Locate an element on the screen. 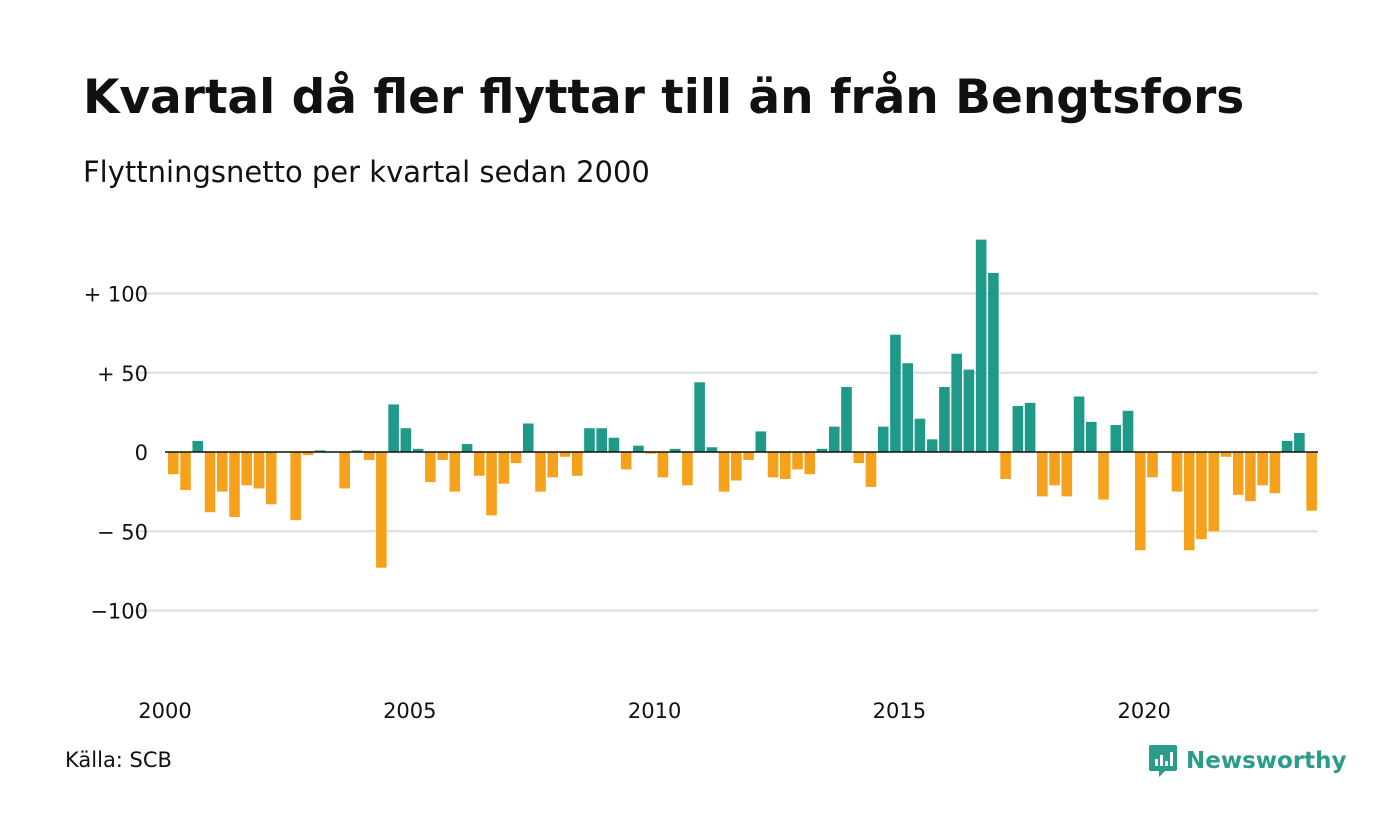 This screenshot has width=1400, height=840. y-tick-label: 0 is located at coordinates (141, 453).